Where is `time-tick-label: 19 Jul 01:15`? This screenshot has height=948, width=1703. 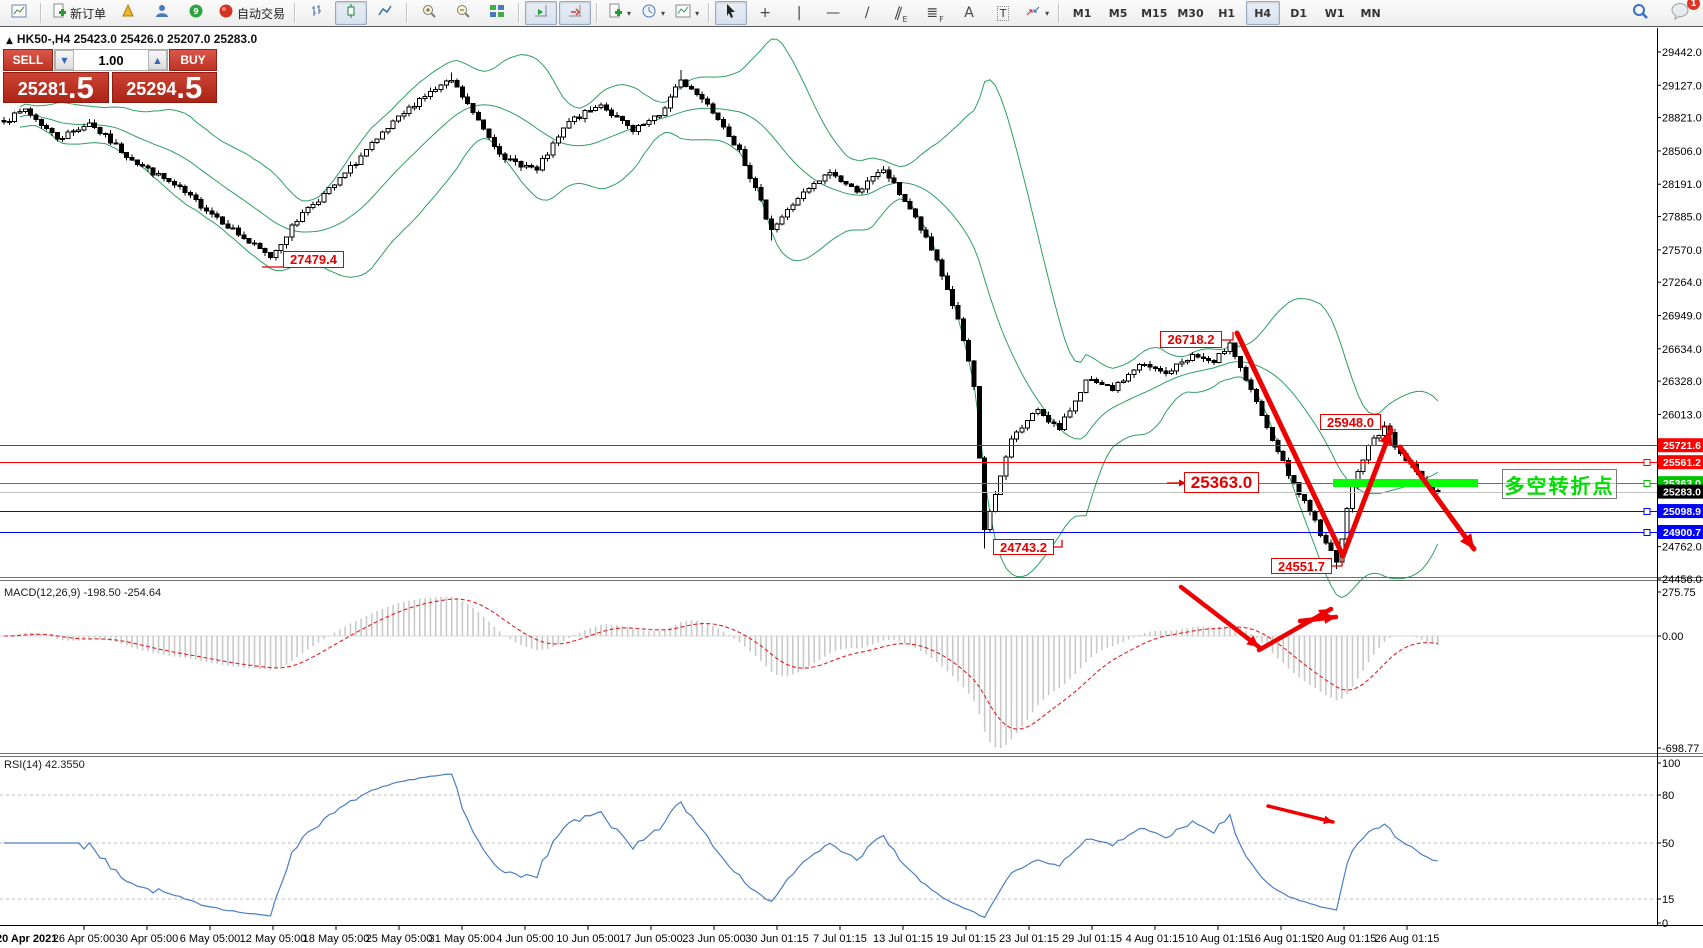 time-tick-label: 19 Jul 01:15 is located at coordinates (966, 939).